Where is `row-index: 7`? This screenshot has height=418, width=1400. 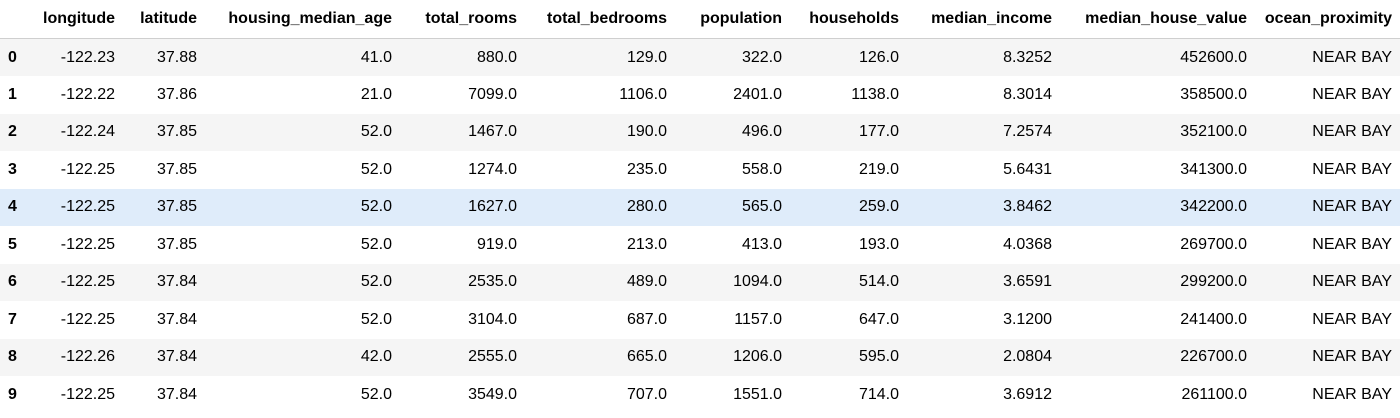
row-index: 7 is located at coordinates (12, 319).